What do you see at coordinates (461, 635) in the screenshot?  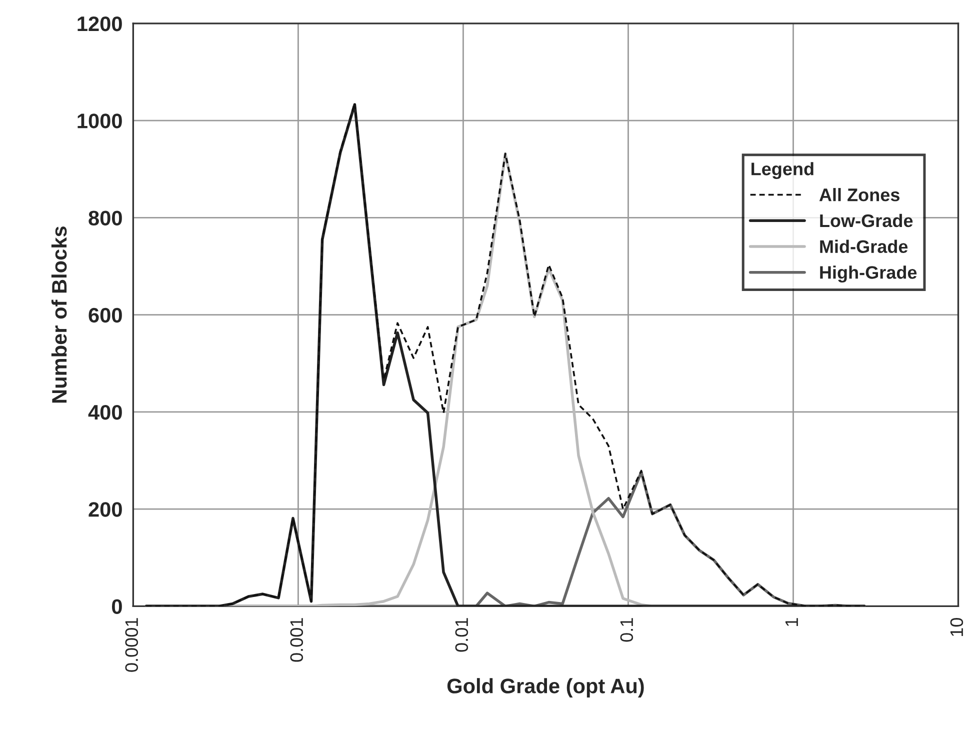 I see `x-tick-label: 0.01` at bounding box center [461, 635].